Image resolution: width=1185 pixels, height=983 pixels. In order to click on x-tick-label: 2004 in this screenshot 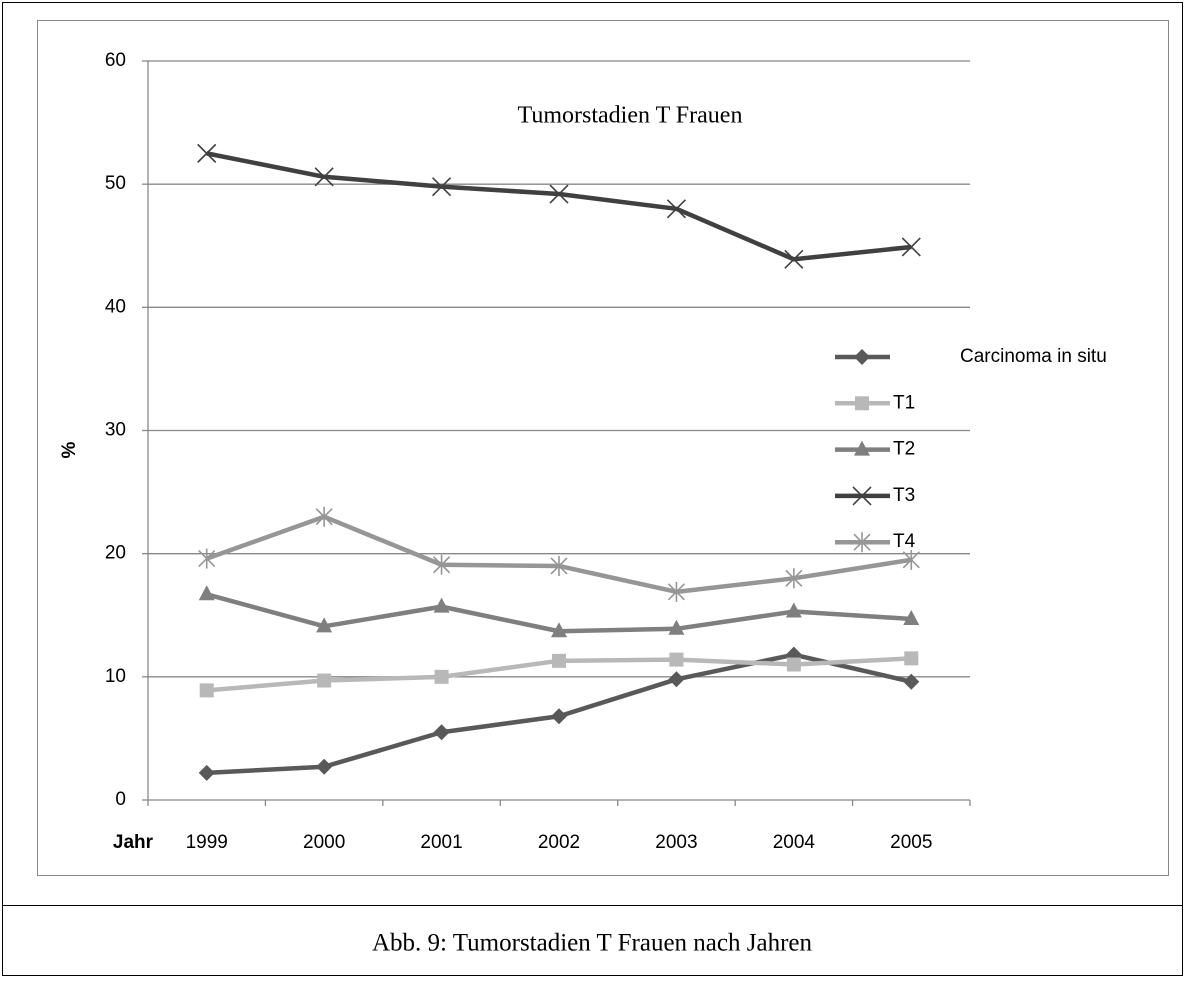, I will do `click(794, 842)`.